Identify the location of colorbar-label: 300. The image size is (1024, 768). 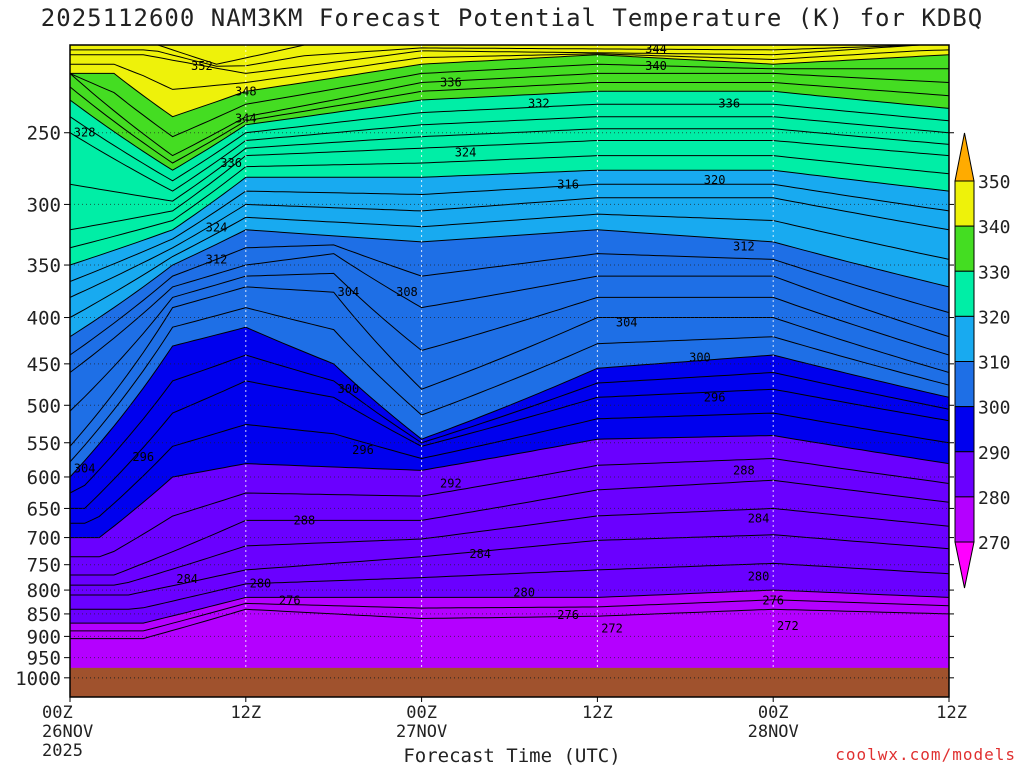
(994, 408).